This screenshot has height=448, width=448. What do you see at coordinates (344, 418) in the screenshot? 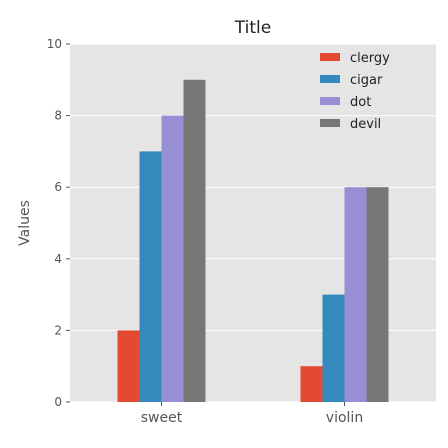
I see `x-tick-label-1: violin` at bounding box center [344, 418].